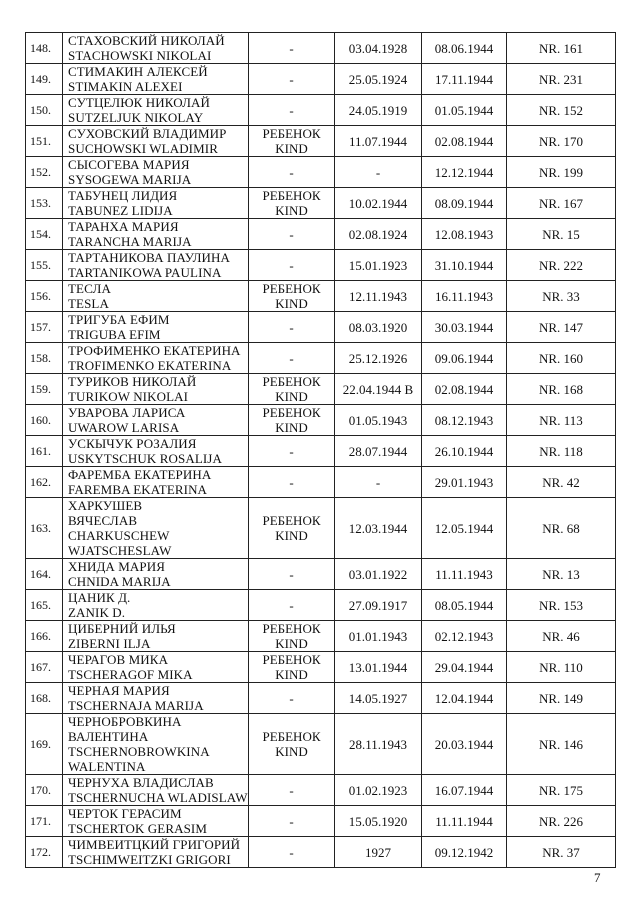 This screenshot has width=642, height=900. What do you see at coordinates (561, 141) in the screenshot?
I see `grave-number: NR. 170` at bounding box center [561, 141].